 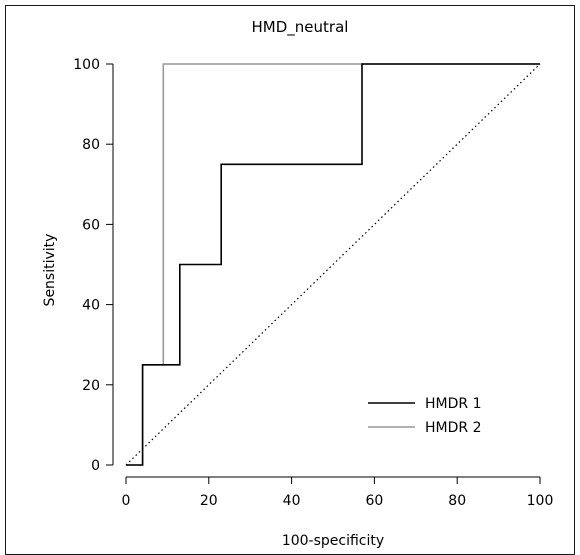 I want to click on y-tick-label: 0, so click(x=95, y=466).